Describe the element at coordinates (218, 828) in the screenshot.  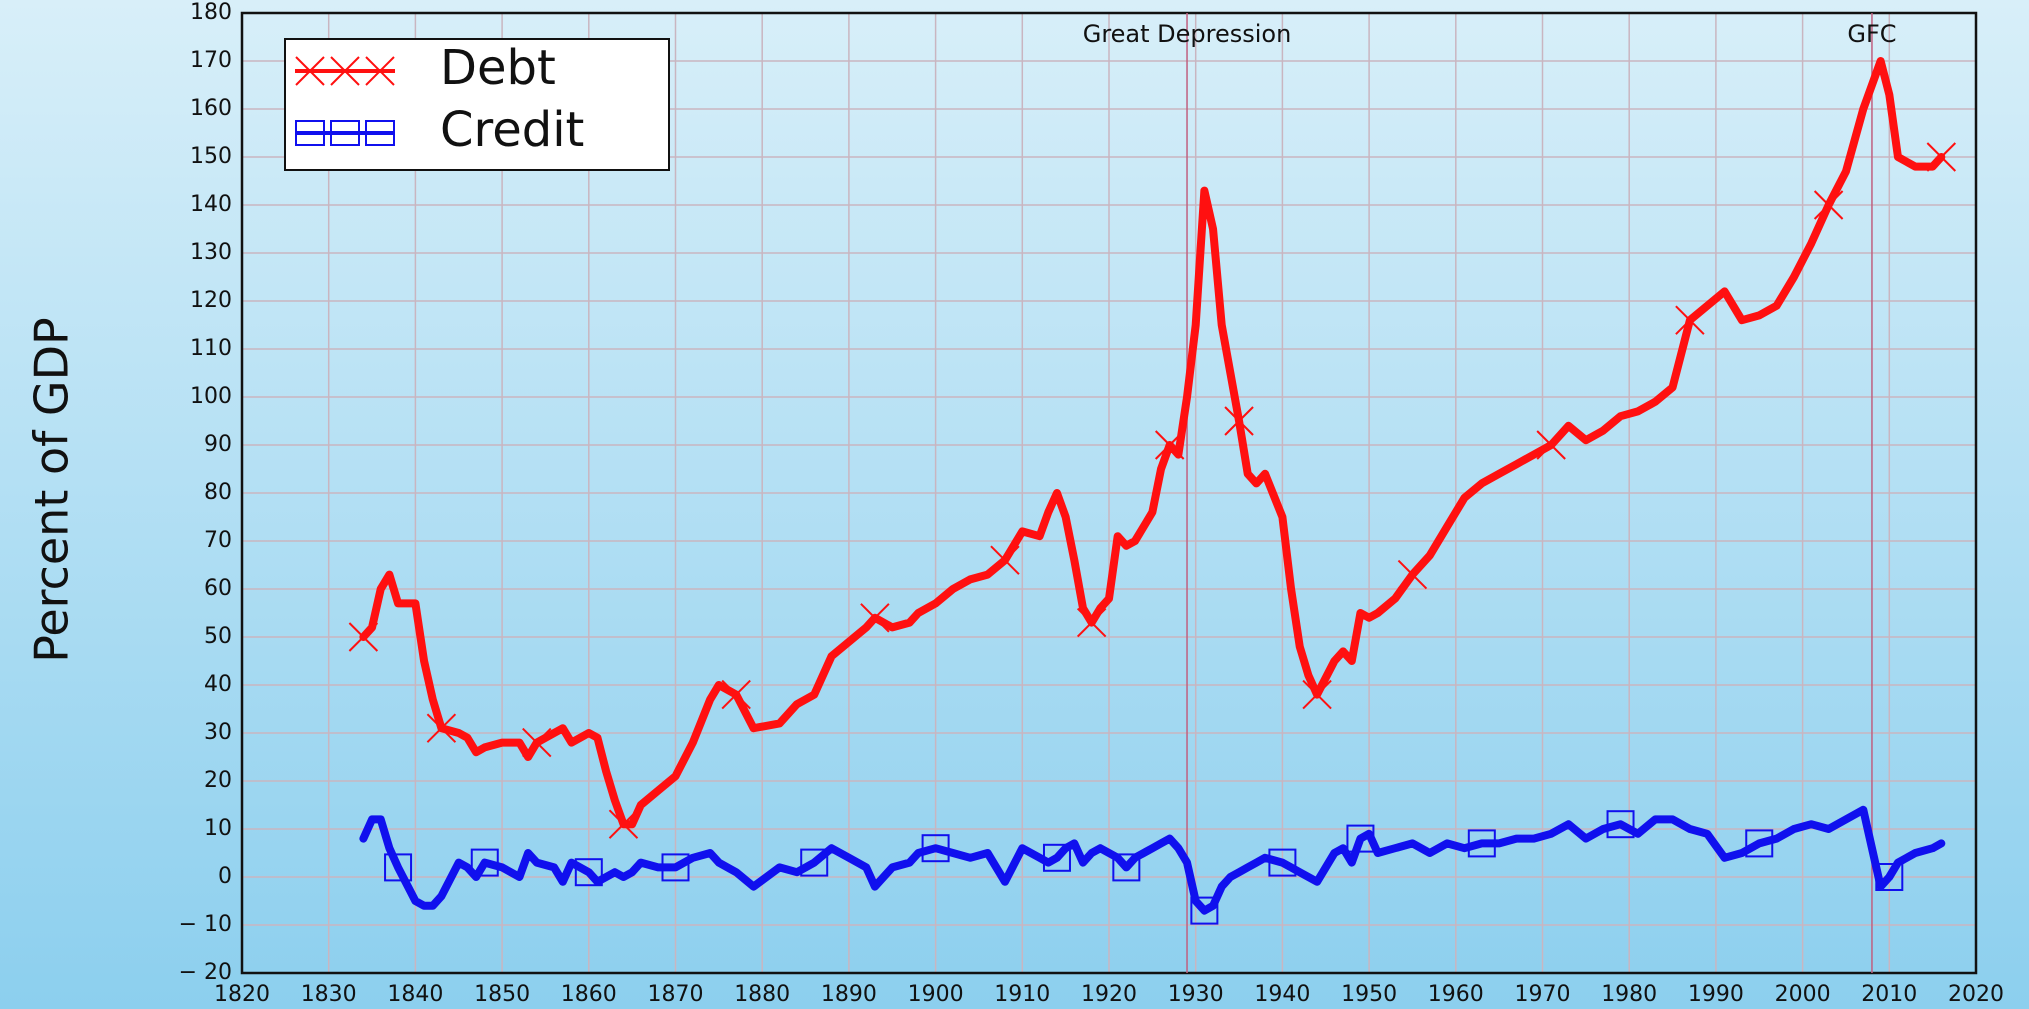
I see `y-tick-label: 10` at that location.